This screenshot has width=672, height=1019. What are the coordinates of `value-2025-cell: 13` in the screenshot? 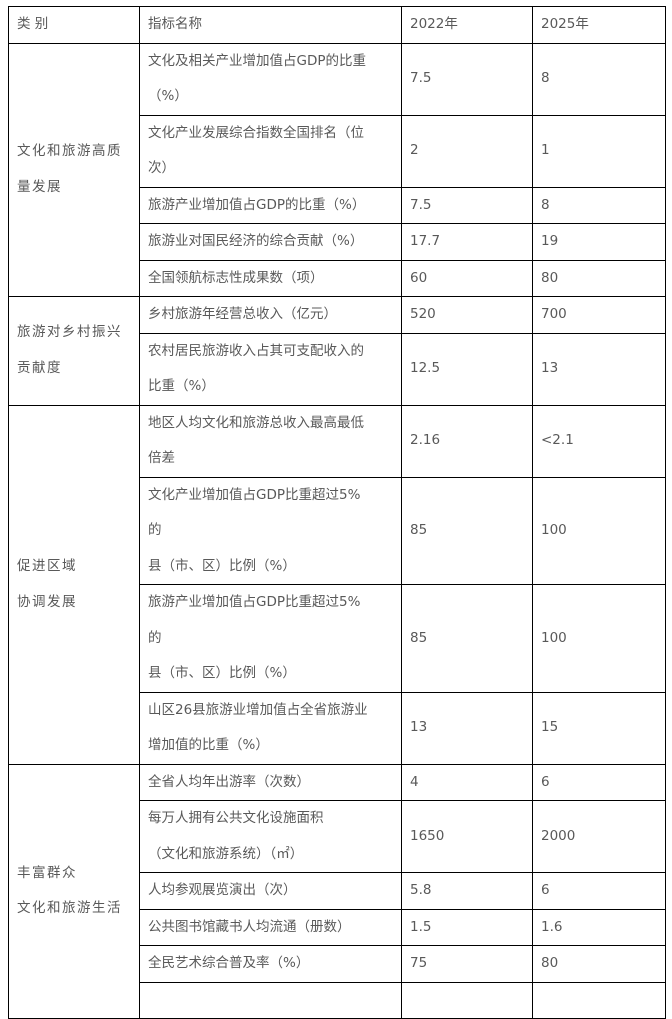 It's located at (599, 369).